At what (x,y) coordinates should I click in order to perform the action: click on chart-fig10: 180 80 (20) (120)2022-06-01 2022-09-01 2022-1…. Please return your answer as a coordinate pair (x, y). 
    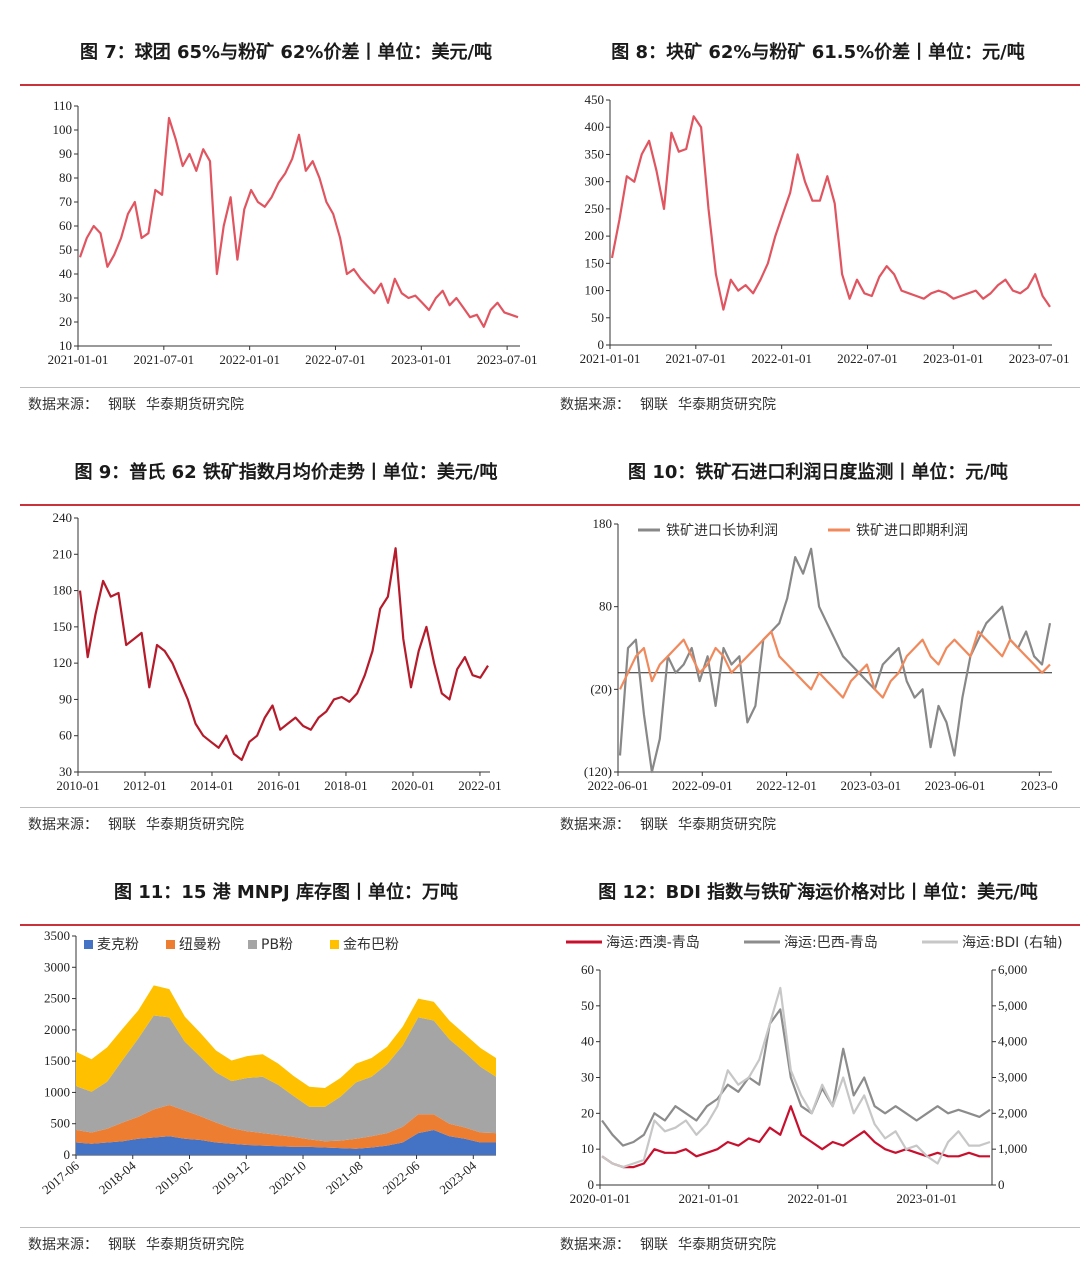
    Looking at the image, I should click on (821, 654).